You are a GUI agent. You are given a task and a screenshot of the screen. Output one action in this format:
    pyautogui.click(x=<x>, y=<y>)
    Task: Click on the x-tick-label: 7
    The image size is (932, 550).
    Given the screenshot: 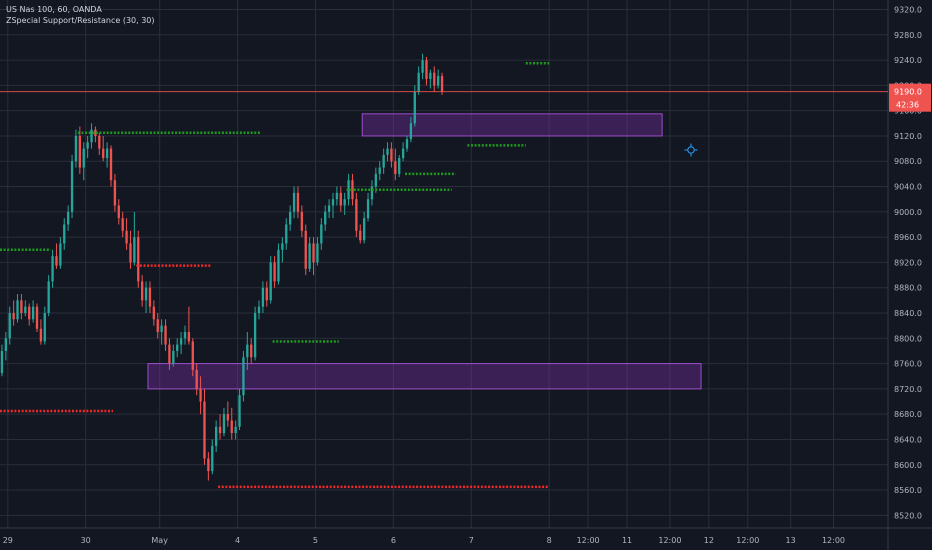 What is the action you would take?
    pyautogui.click(x=471, y=540)
    